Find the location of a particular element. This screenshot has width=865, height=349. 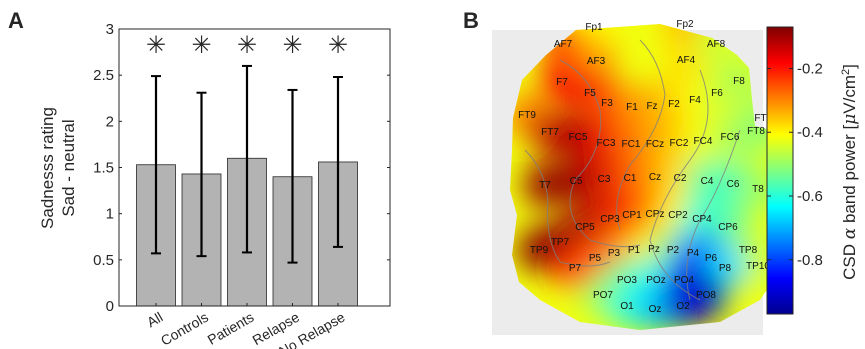

electrode-label: CP3 is located at coordinates (610, 219).